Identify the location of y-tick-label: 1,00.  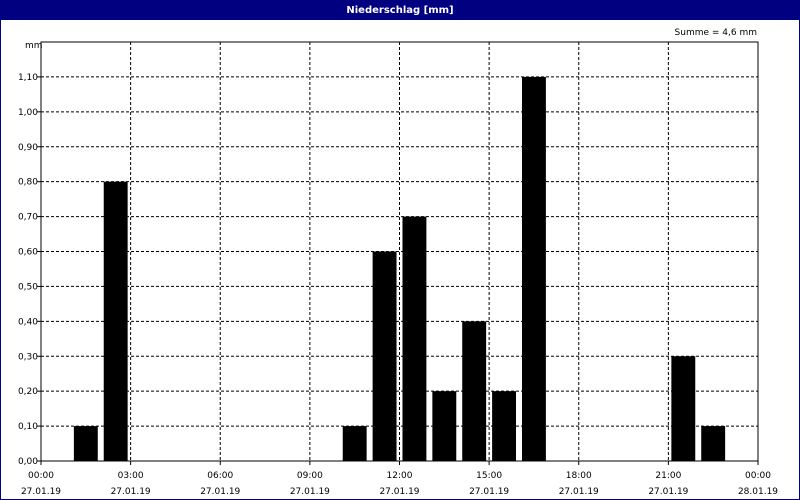
(28, 113).